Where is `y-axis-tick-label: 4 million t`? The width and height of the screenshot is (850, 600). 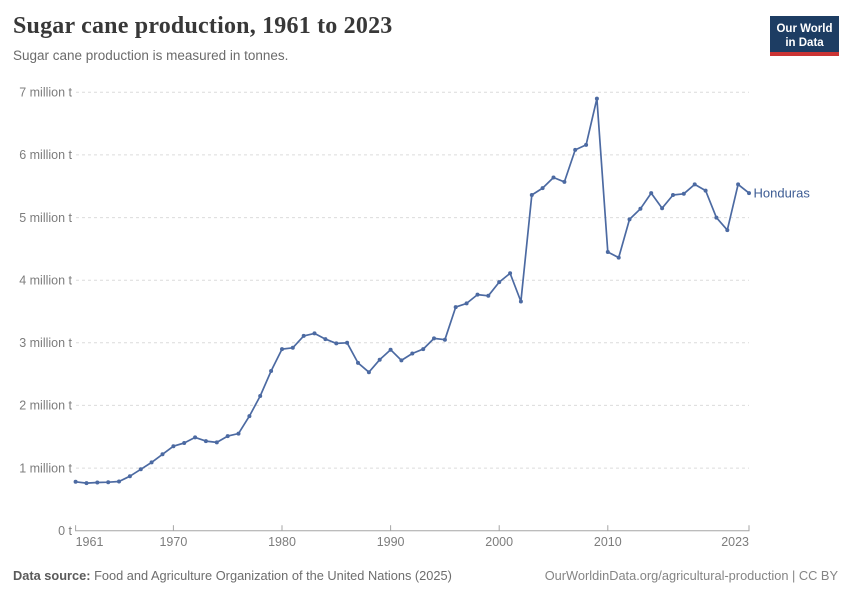
y-axis-tick-label: 4 million t is located at coordinates (45, 281).